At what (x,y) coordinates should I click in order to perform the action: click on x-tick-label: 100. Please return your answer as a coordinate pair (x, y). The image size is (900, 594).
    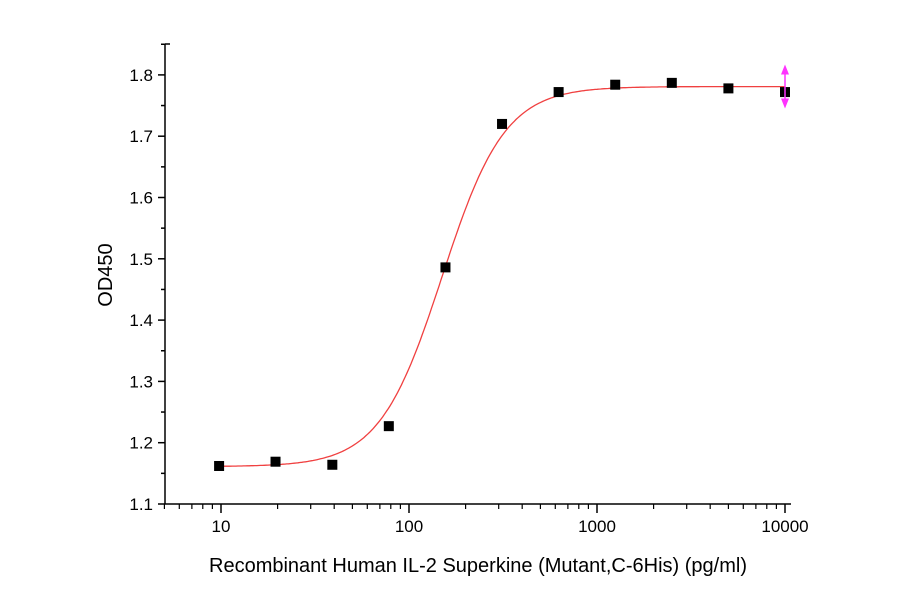
    Looking at the image, I should click on (409, 526).